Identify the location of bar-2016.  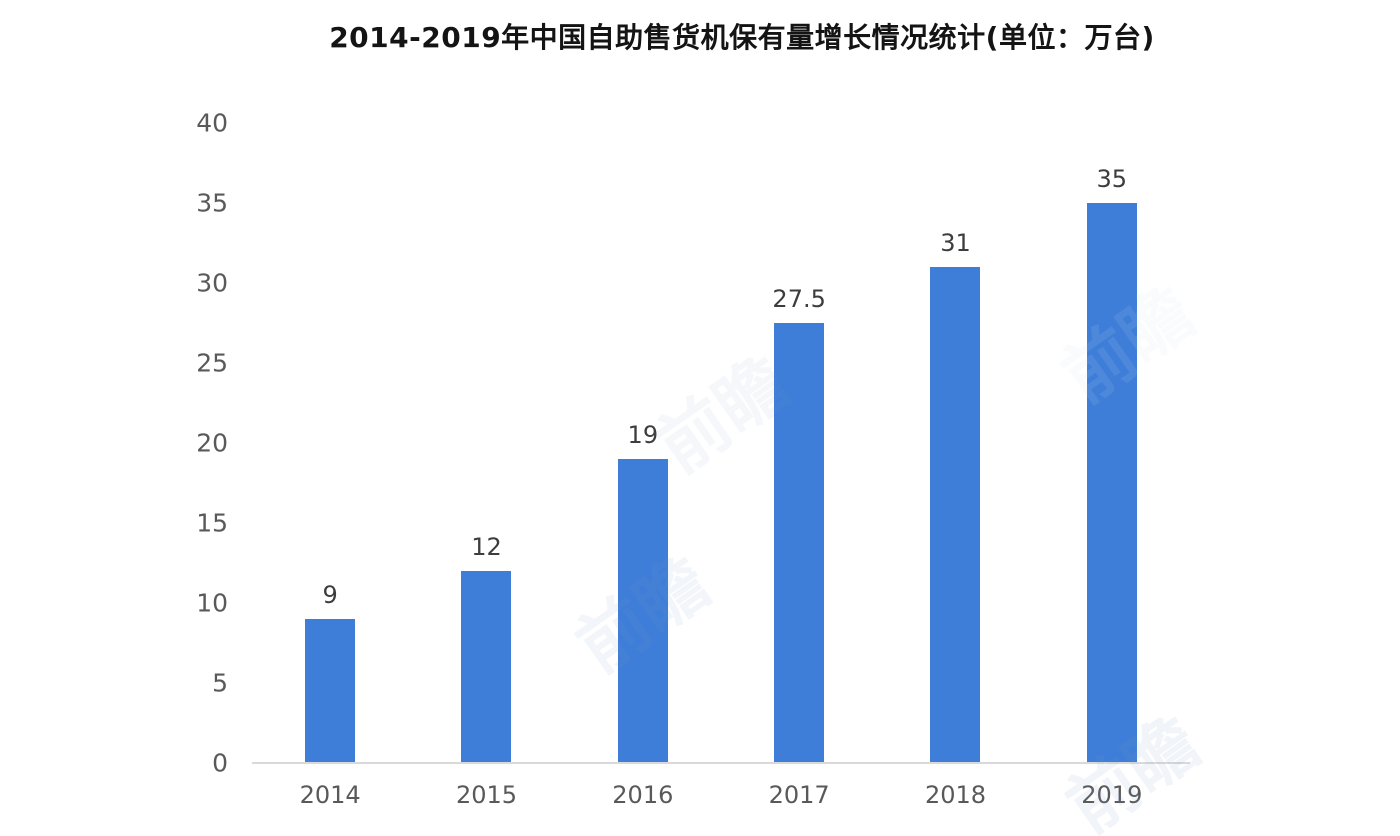
(642, 611).